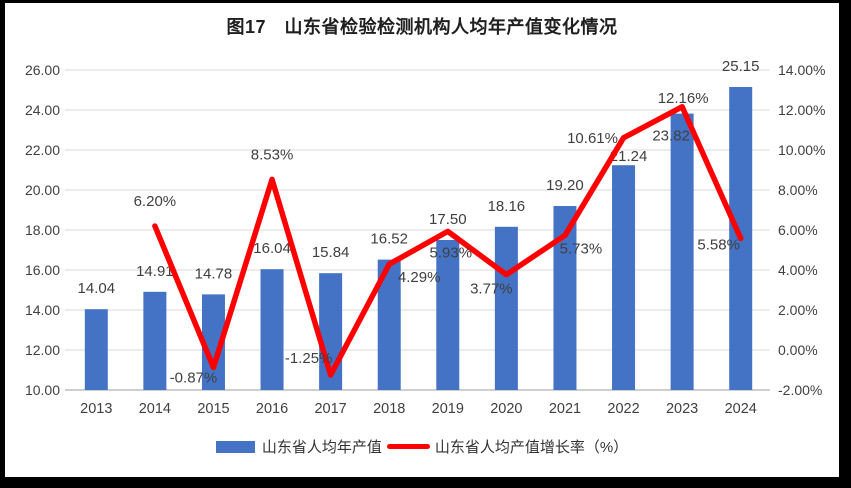 This screenshot has width=851, height=488. I want to click on growth-rate-label: -0.87%, so click(194, 377).